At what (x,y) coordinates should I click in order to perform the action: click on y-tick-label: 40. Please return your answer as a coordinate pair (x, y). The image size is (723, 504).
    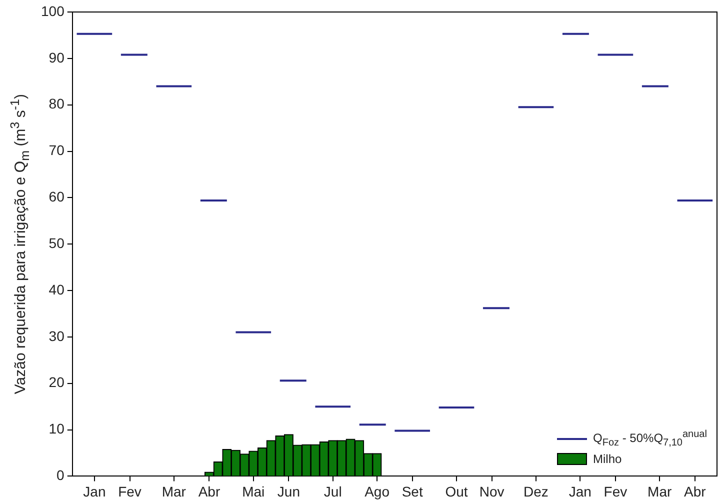
    Looking at the image, I should click on (56, 289).